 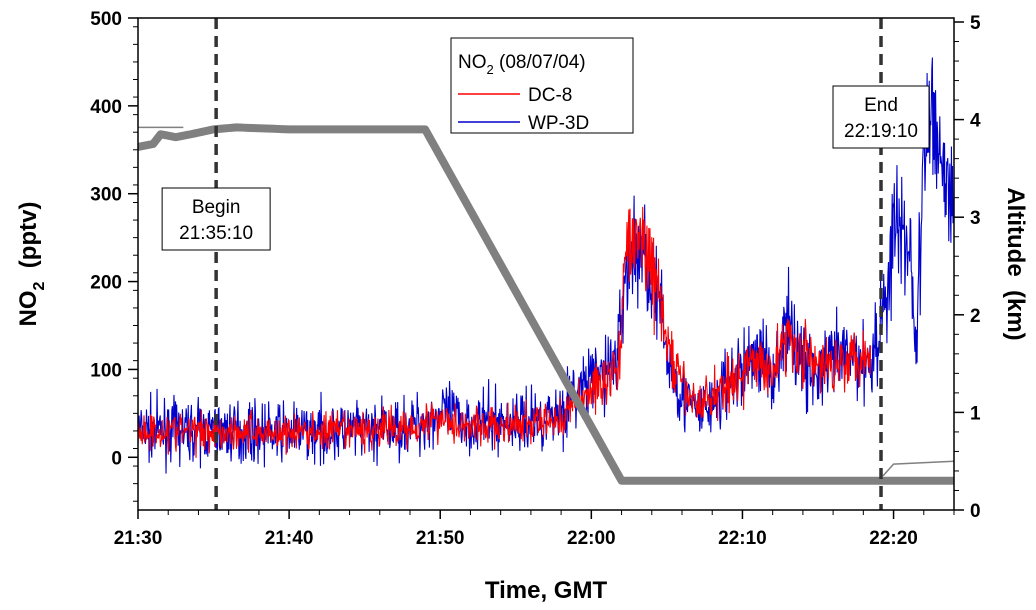 I want to click on legend-title-main: NO, so click(x=472, y=62).